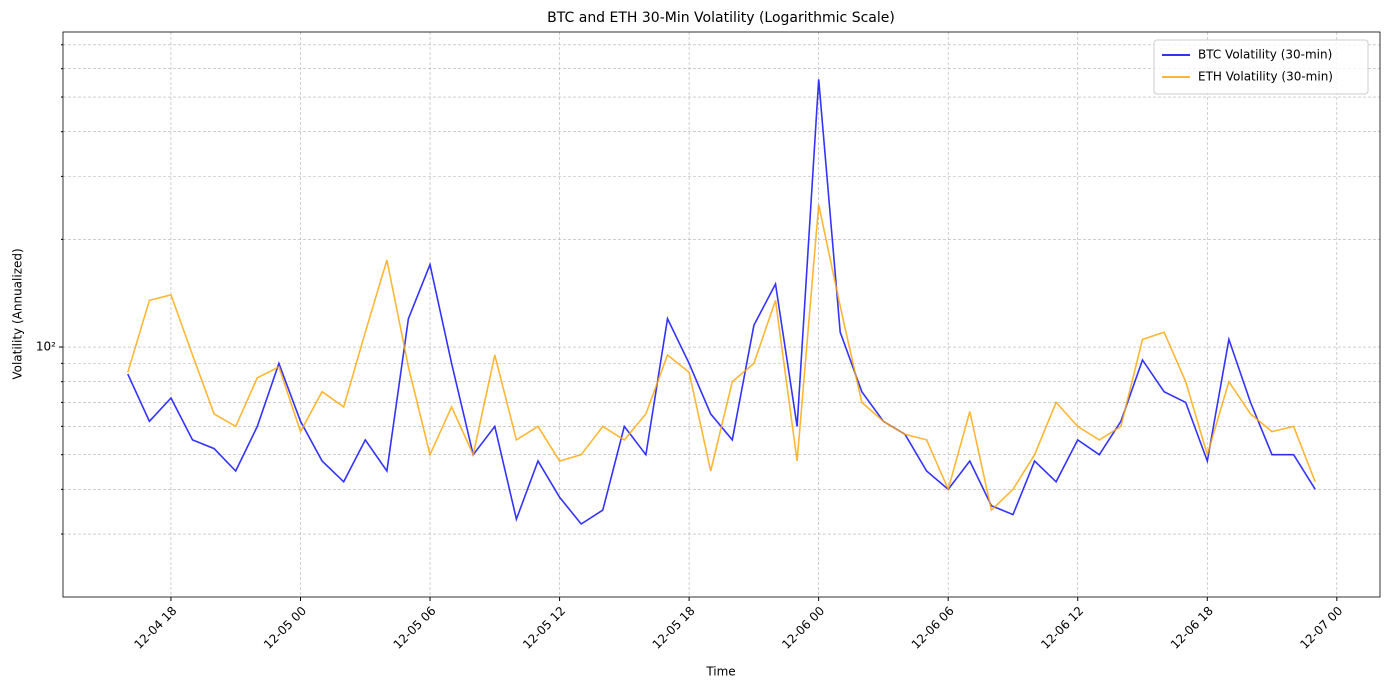 The image size is (1390, 694). I want to click on x-tick-label: 12-06 00, so click(803, 628).